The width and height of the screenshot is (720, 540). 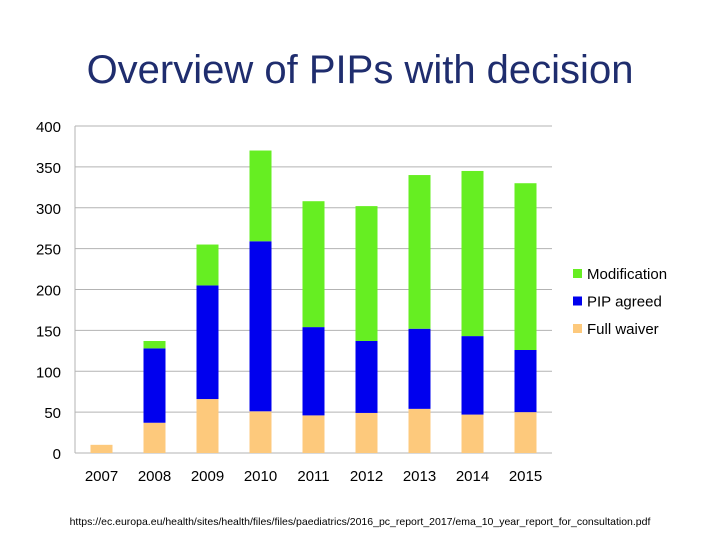 What do you see at coordinates (260, 196) in the screenshot?
I see `bar-modification-2010` at bounding box center [260, 196].